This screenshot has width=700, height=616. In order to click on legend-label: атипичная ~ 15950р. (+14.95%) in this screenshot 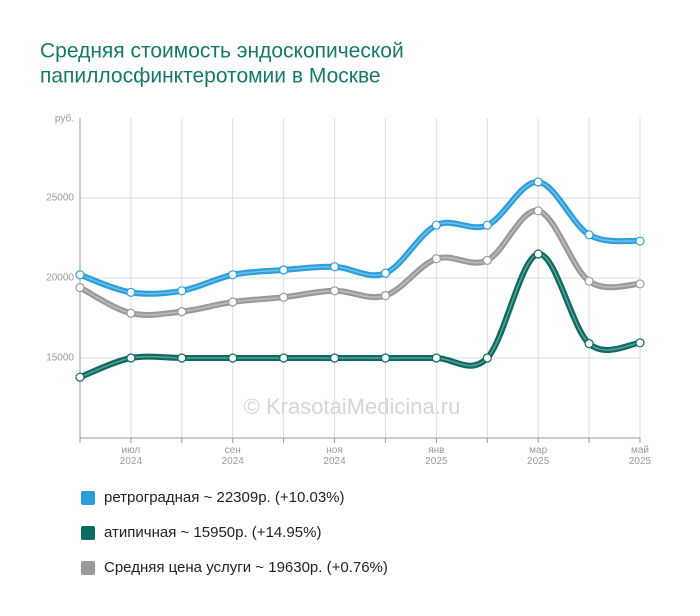, I will do `click(212, 532)`.